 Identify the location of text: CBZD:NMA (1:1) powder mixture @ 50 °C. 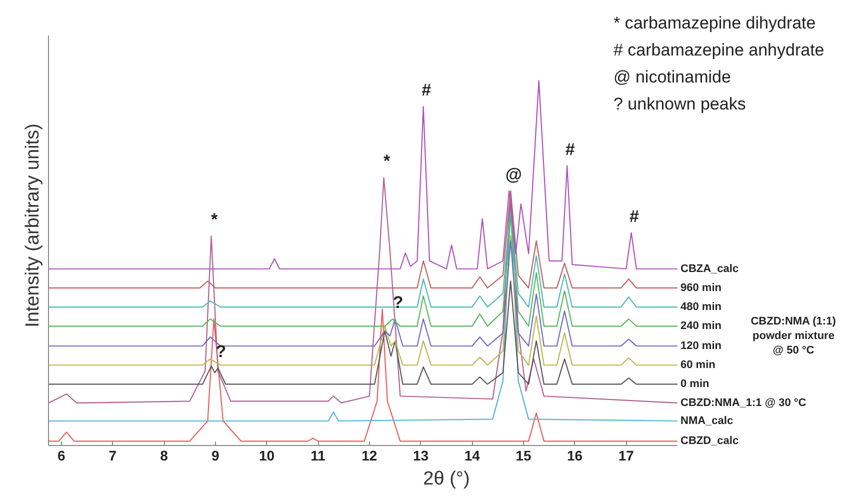
(793, 336).